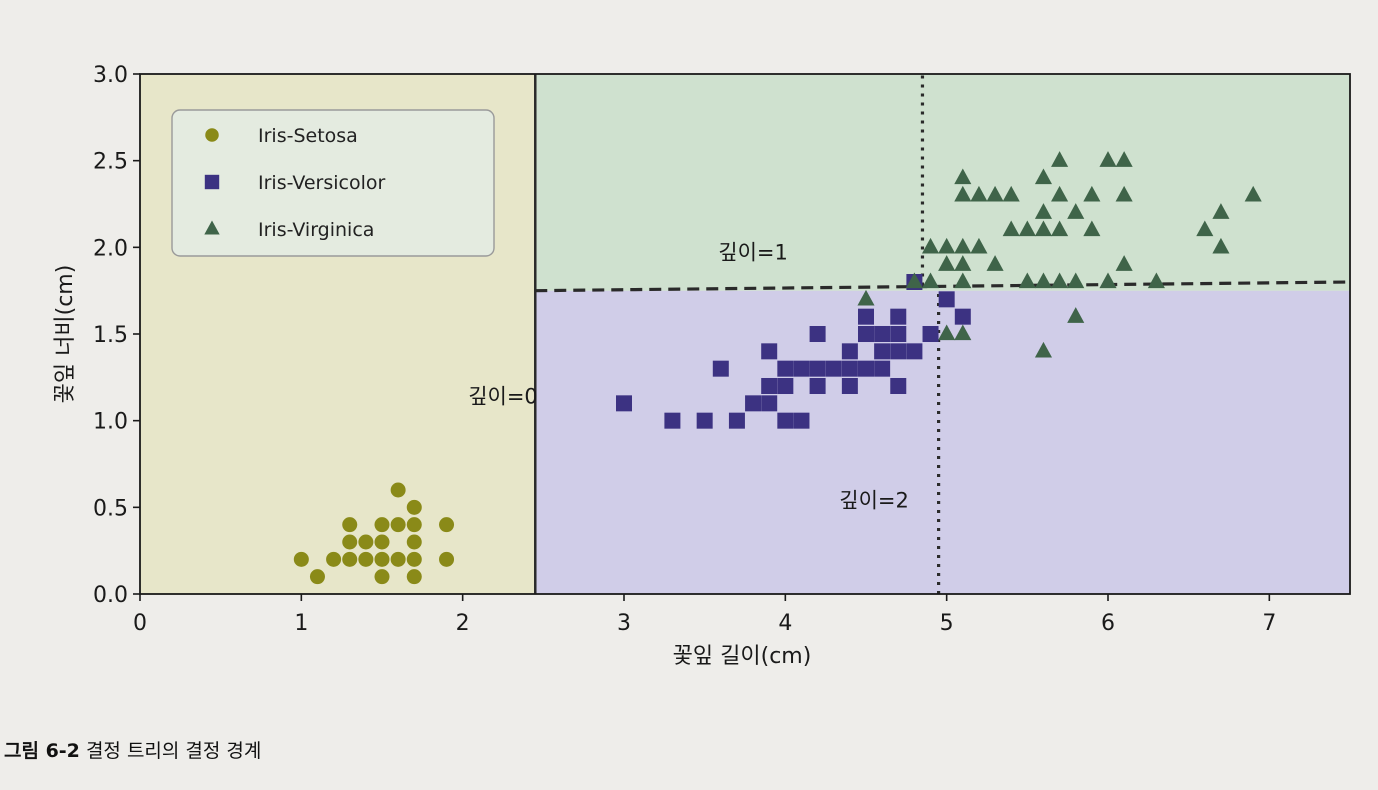  What do you see at coordinates (212, 227) in the screenshot?
I see `legend-marker-triangle` at bounding box center [212, 227].